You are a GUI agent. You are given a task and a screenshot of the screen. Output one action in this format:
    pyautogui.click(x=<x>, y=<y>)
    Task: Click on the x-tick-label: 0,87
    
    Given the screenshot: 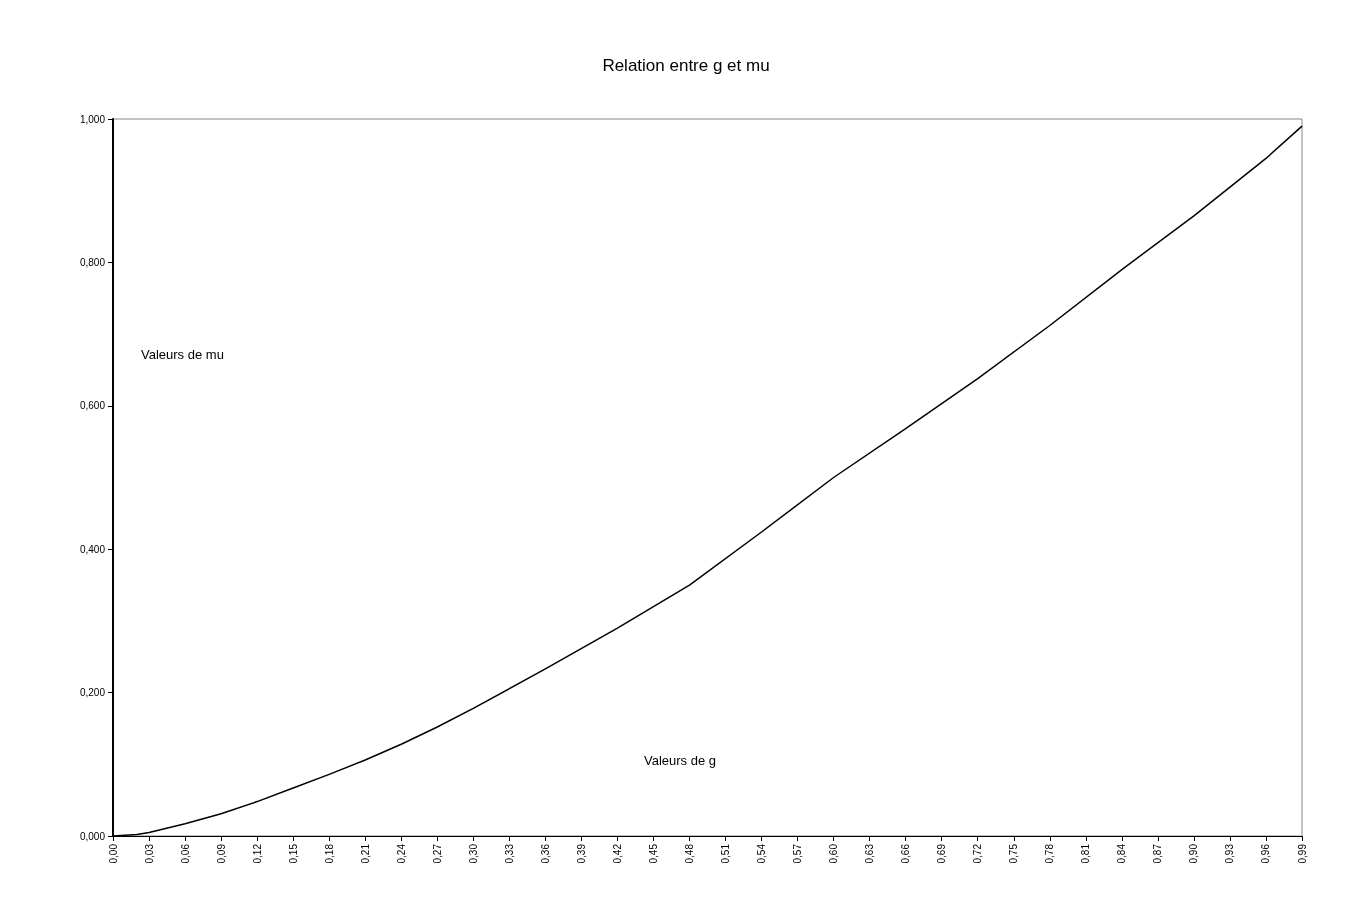 What is the action you would take?
    pyautogui.click(x=1158, y=853)
    